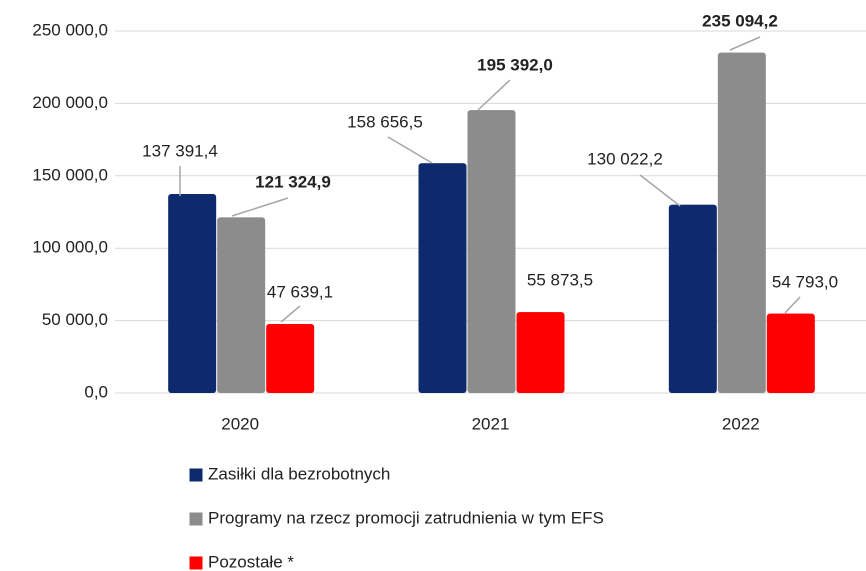 This screenshot has height=571, width=866. Describe the element at coordinates (385, 121) in the screenshot. I see `data-label: 158 656,5` at that location.